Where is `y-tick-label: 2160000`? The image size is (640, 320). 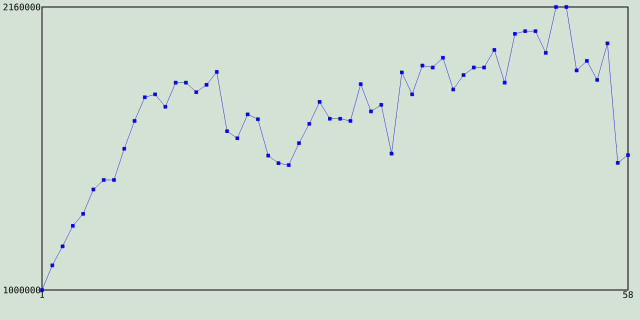
y-tick-label: 2160000 is located at coordinates (22, 7).